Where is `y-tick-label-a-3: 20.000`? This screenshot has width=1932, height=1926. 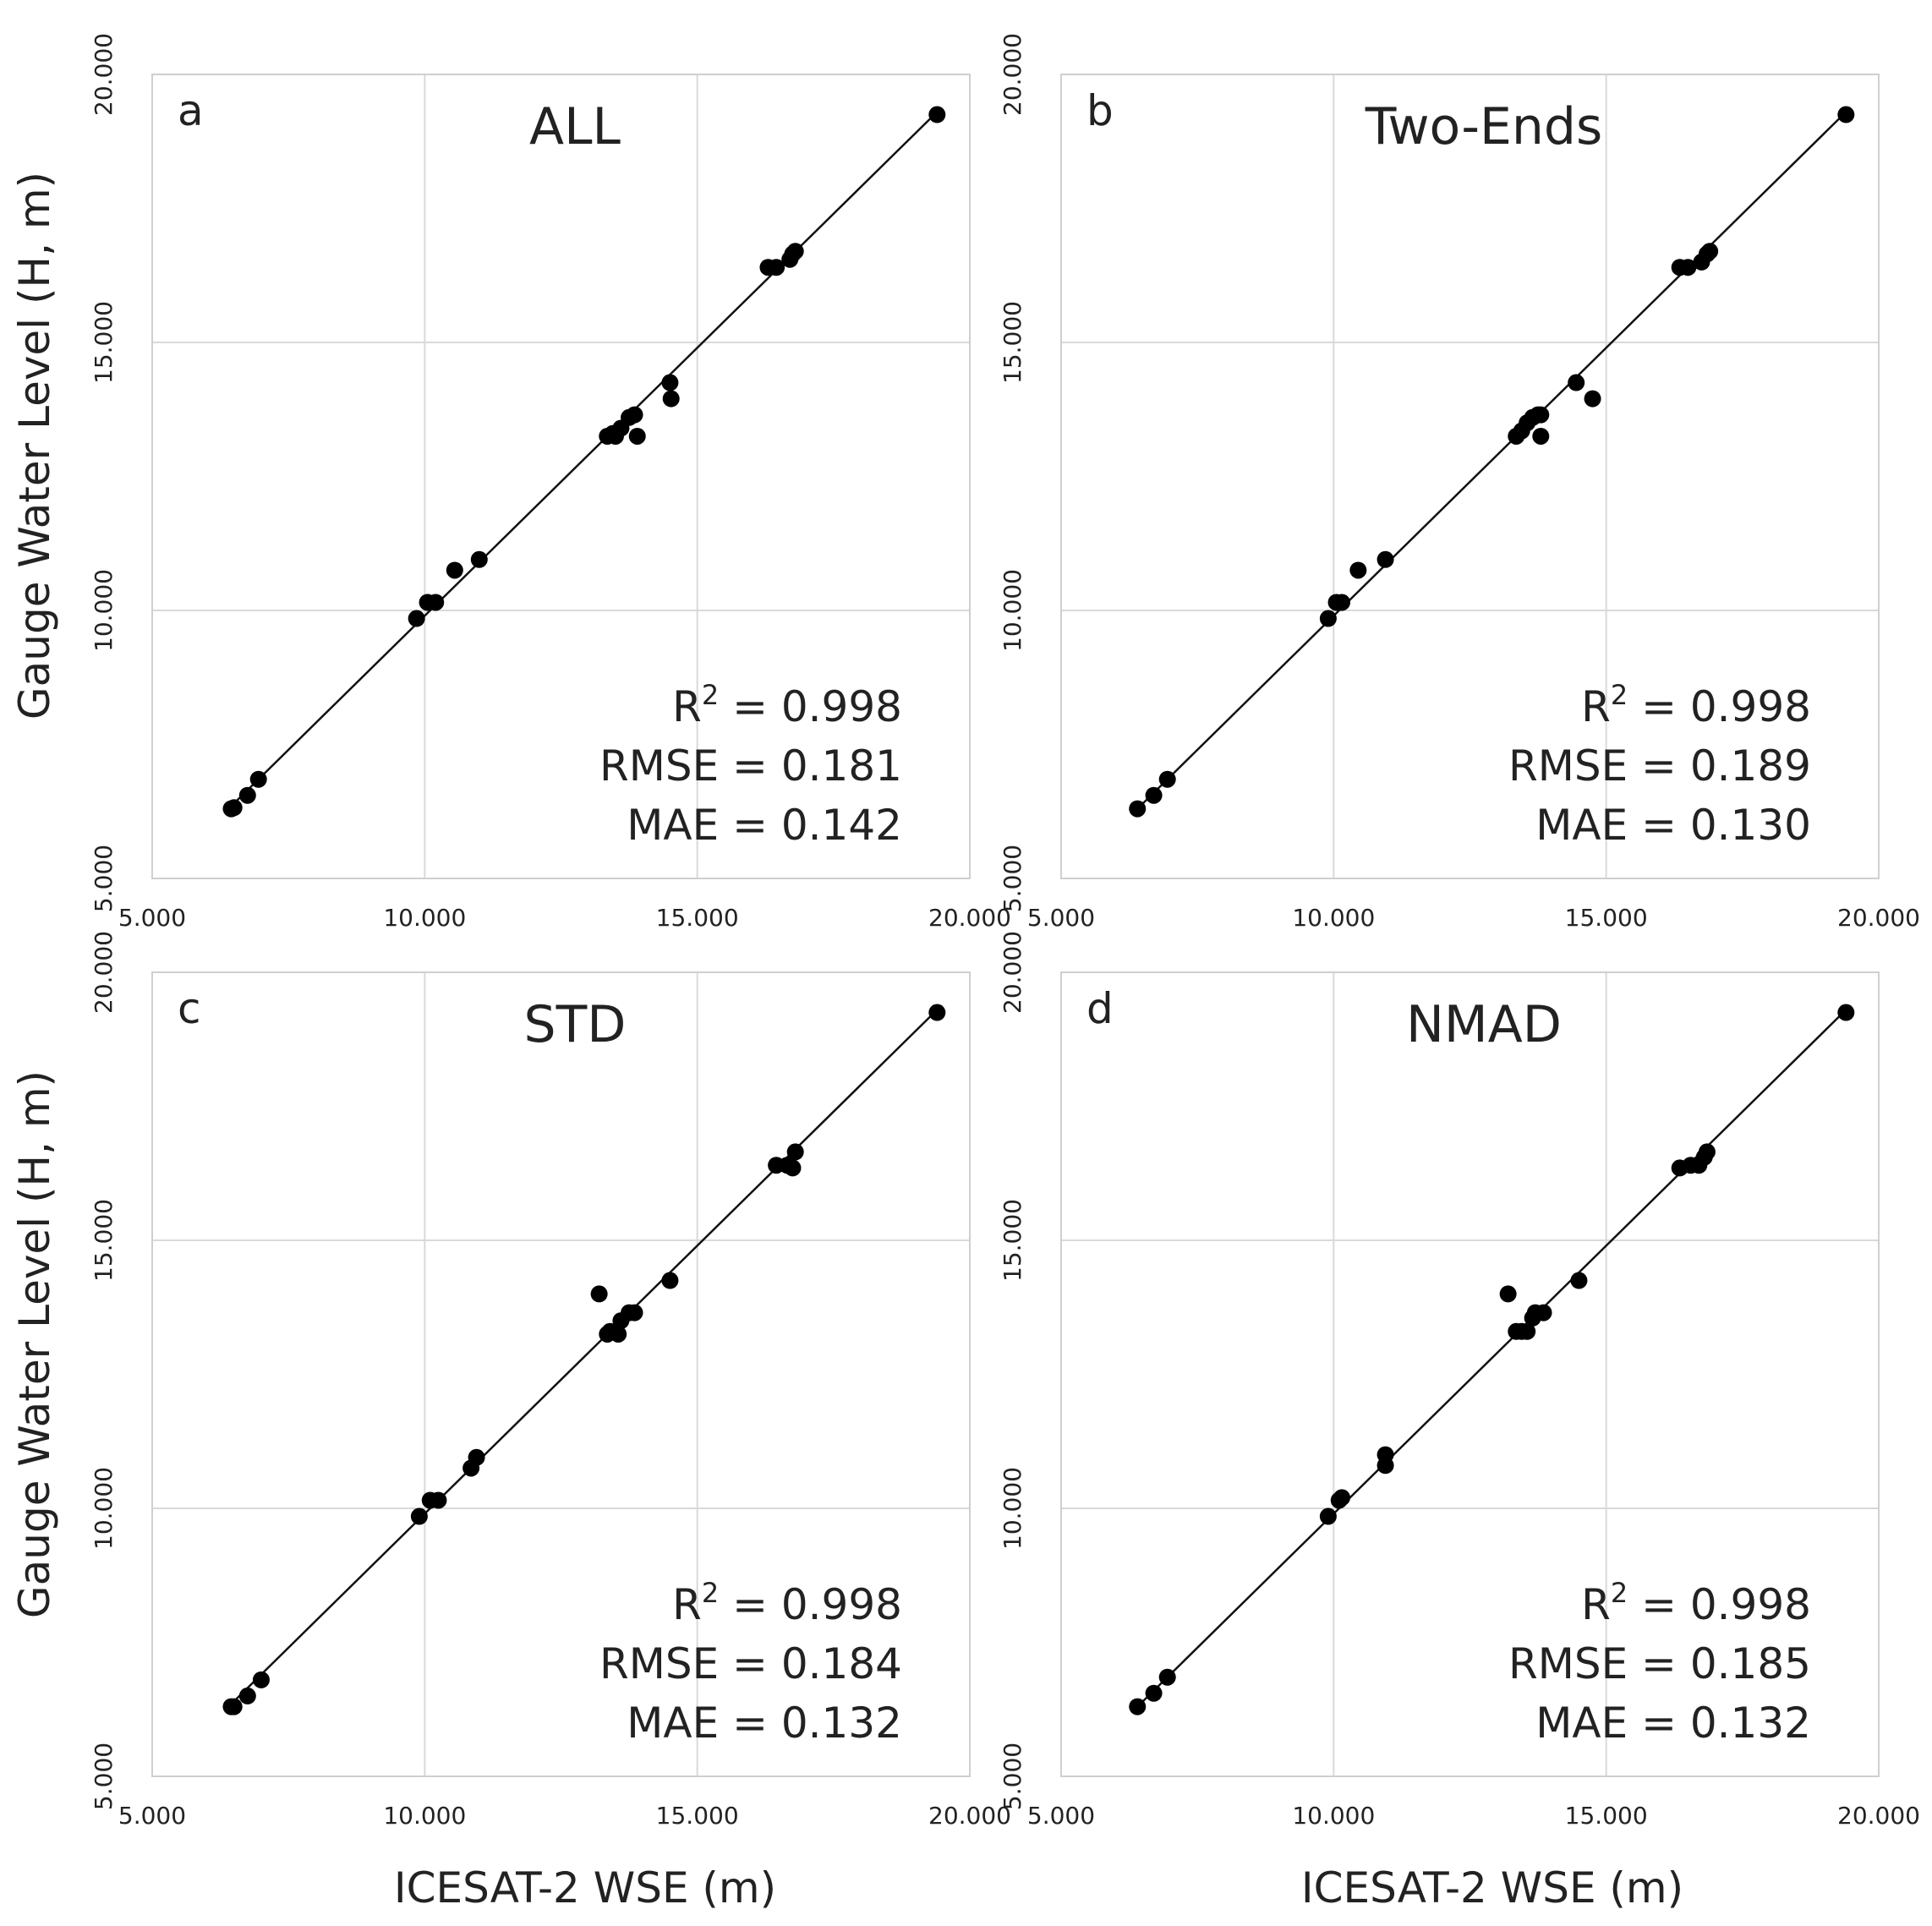
y-tick-label-a-3: 20.000 is located at coordinates (104, 74).